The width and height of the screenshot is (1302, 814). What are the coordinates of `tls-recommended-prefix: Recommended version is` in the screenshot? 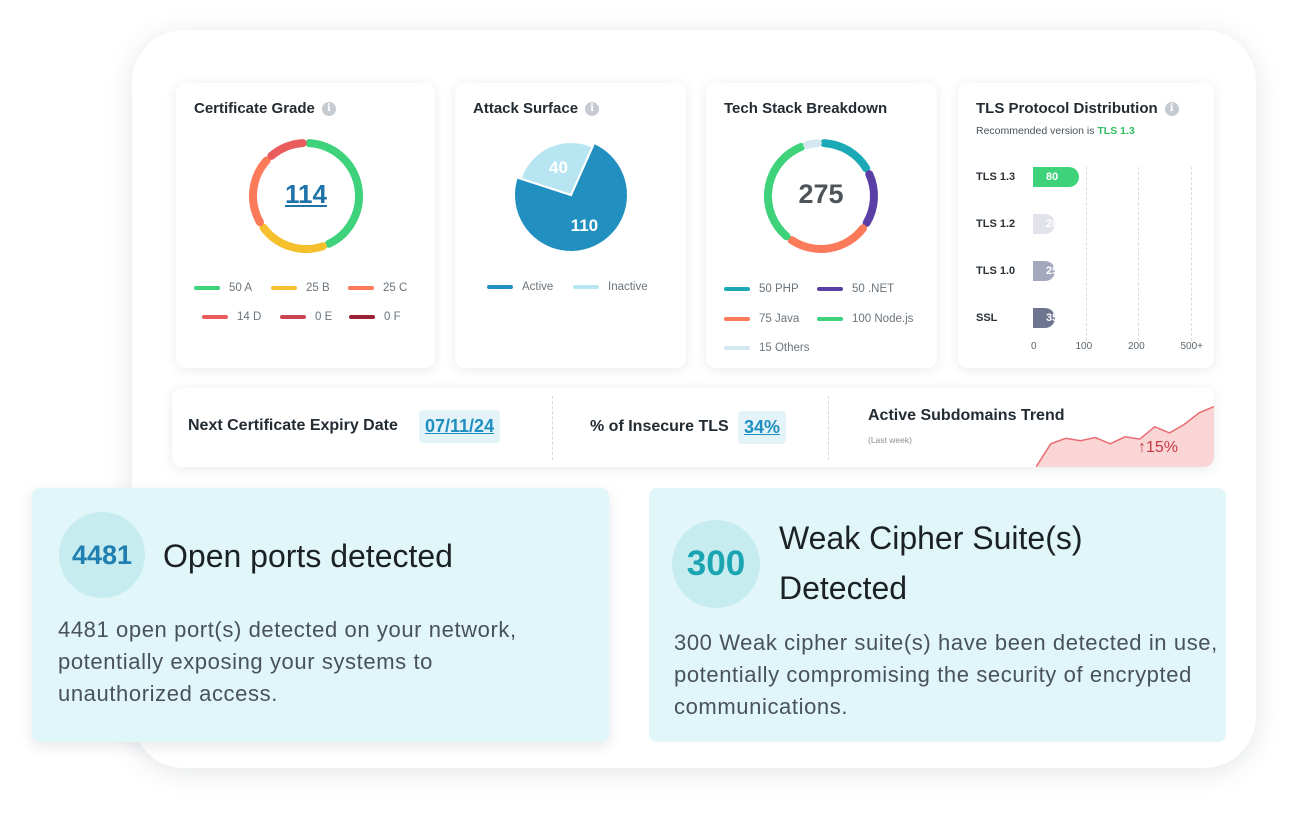 It's located at (1035, 131).